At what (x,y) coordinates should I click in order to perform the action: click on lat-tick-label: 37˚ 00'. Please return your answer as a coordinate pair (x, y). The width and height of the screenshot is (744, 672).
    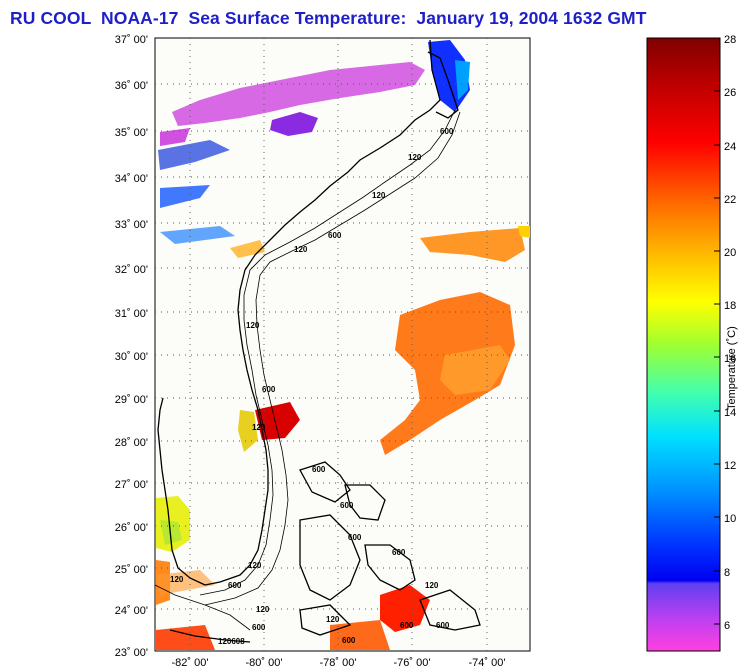
    Looking at the image, I should click on (131, 40).